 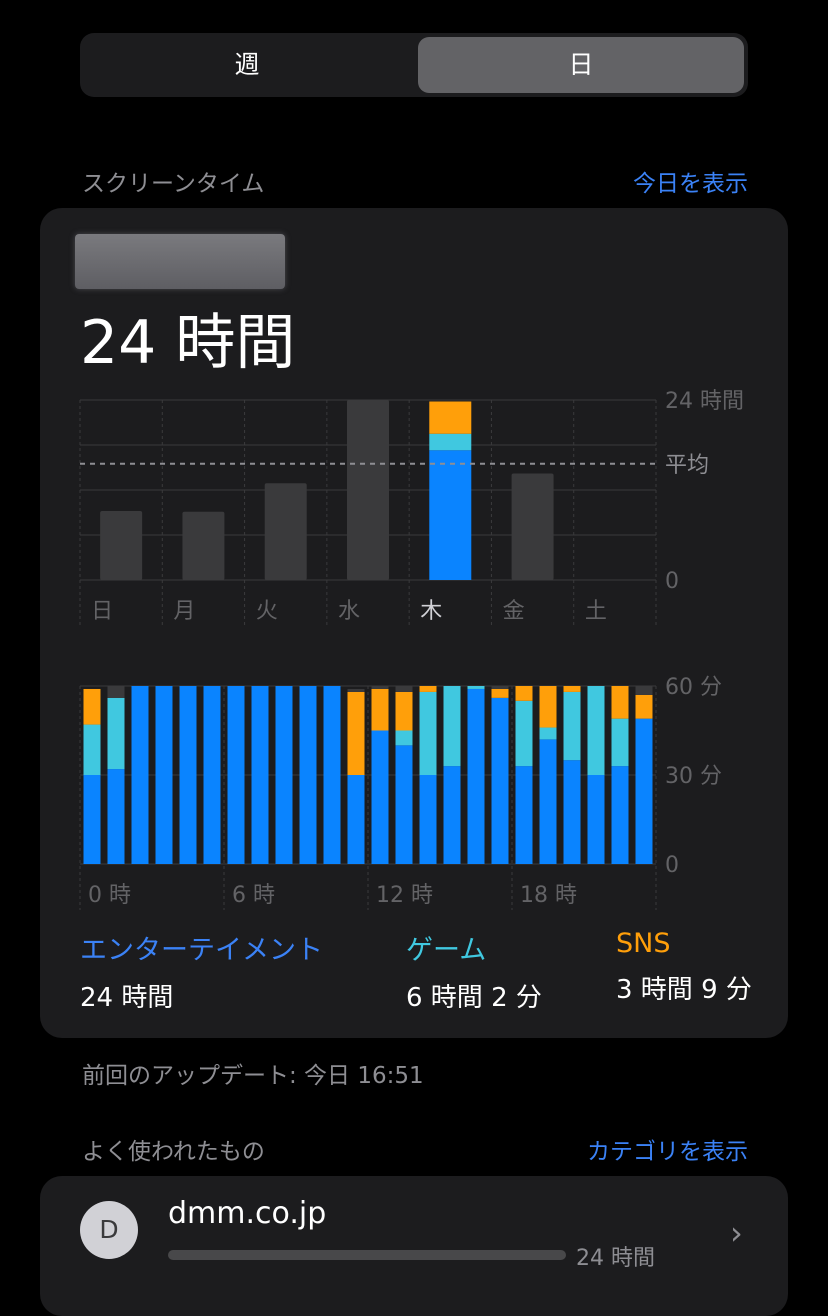 I want to click on day-label: 火, so click(x=267, y=611).